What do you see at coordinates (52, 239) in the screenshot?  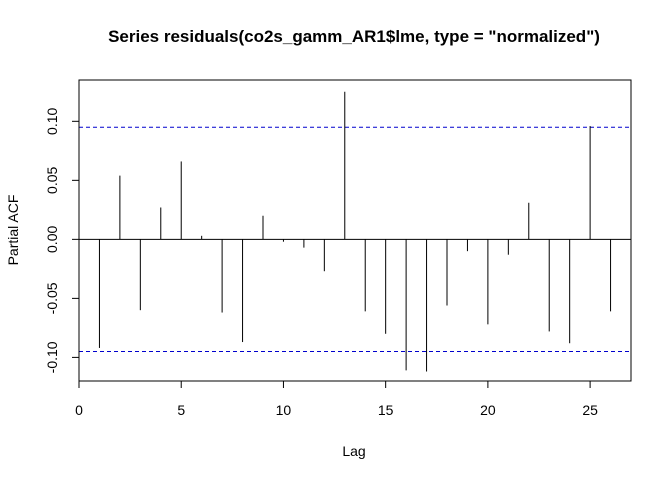 I see `y-tick-label: 0.00` at bounding box center [52, 239].